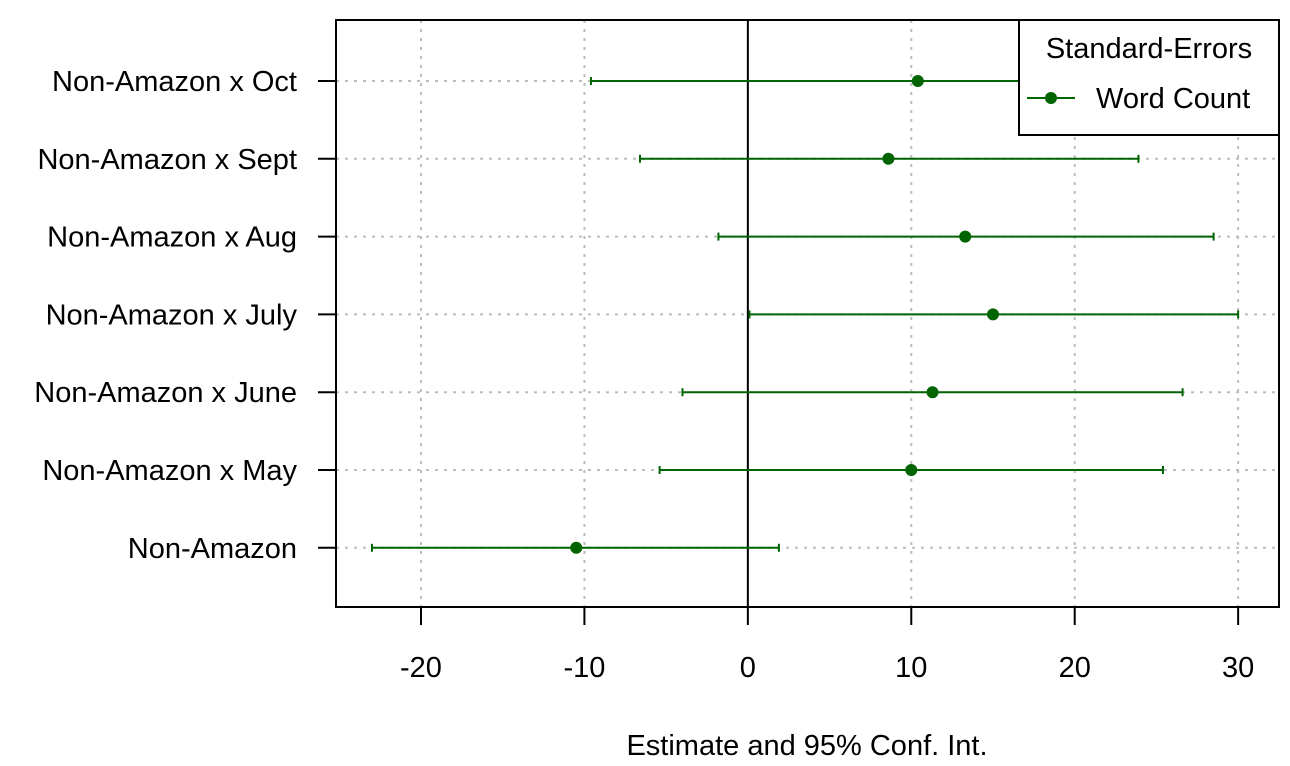 The width and height of the screenshot is (1290, 766). Describe the element at coordinates (827, 645) in the screenshot. I see `x-axis-ticks: -20 -10 0 10 20 30` at that location.